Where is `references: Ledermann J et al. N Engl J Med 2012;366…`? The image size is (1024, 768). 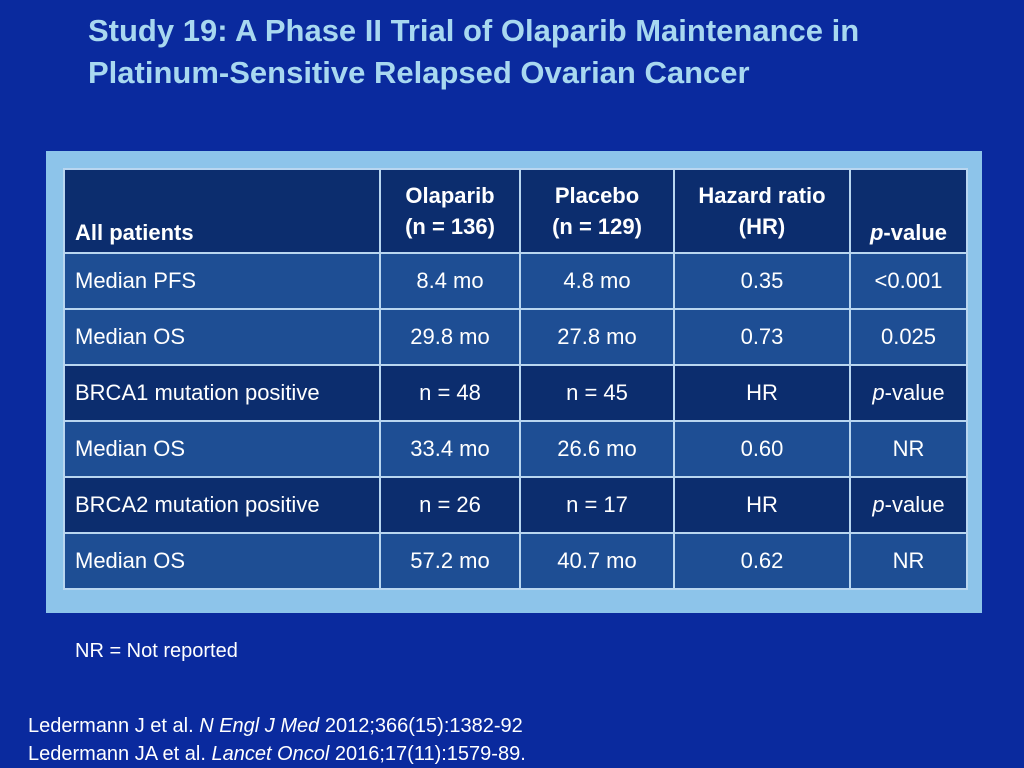
references: Ledermann J et al. N Engl J Med 2012;366… is located at coordinates (277, 740).